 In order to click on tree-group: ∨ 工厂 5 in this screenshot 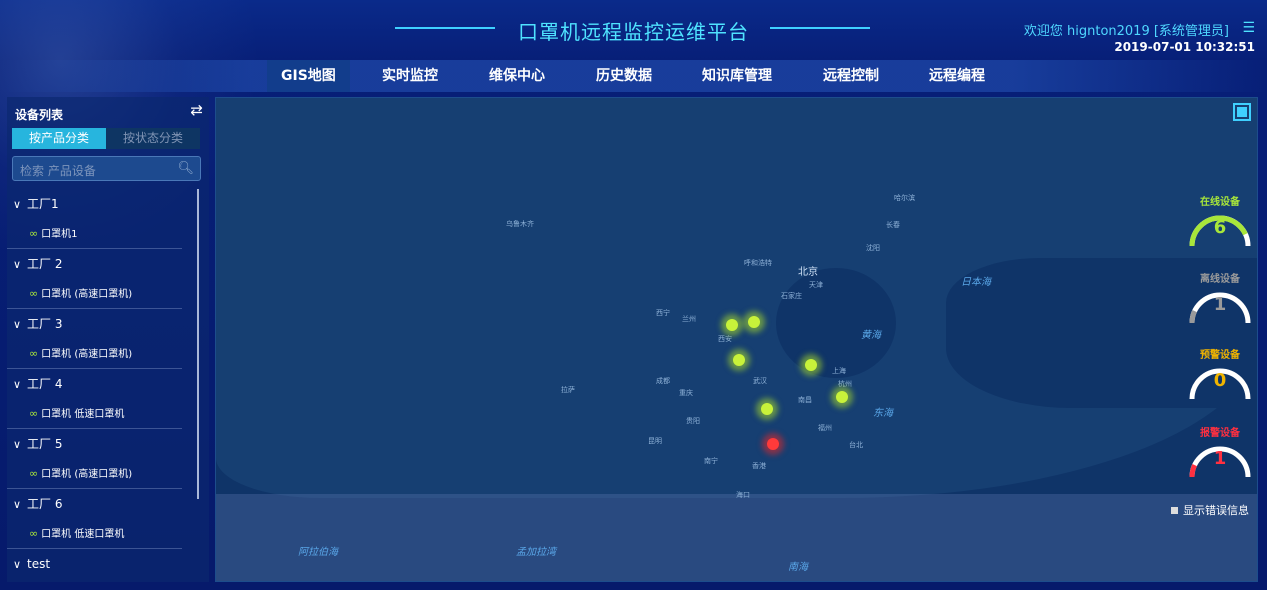, I will do `click(104, 444)`.